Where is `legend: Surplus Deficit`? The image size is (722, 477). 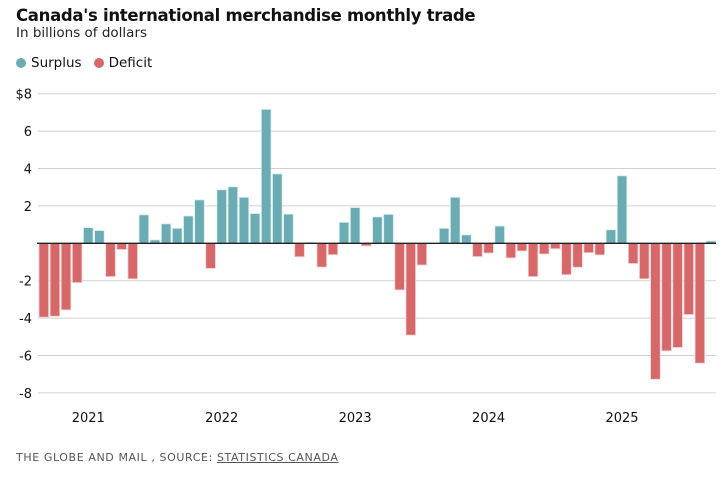
legend: Surplus Deficit is located at coordinates (87, 63).